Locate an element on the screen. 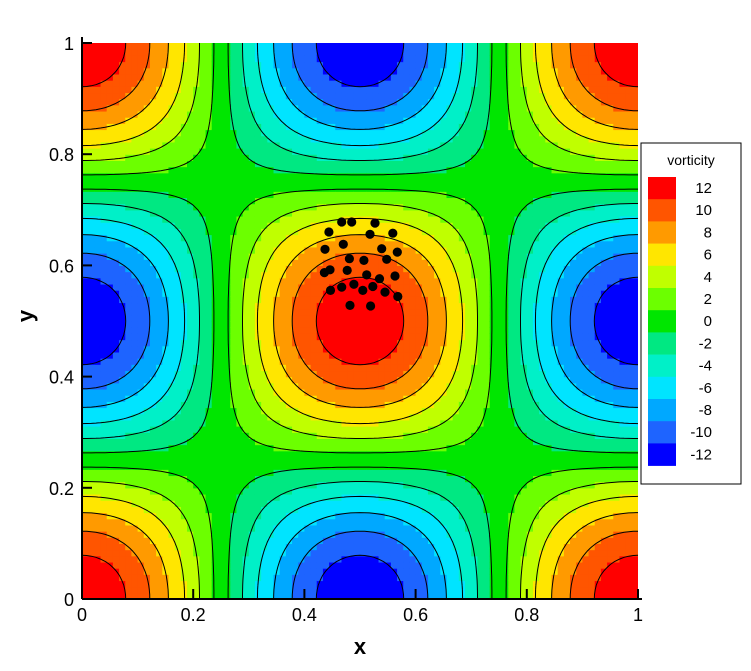  legend-label: 8 is located at coordinates (708, 232).